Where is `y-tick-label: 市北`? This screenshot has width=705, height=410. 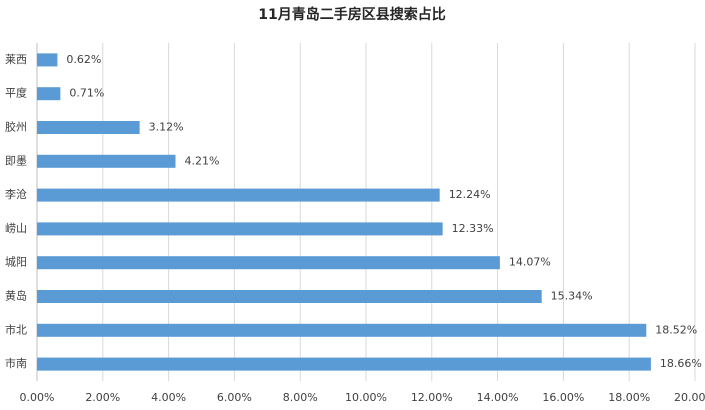
y-tick-label: 市北 is located at coordinates (16, 329).